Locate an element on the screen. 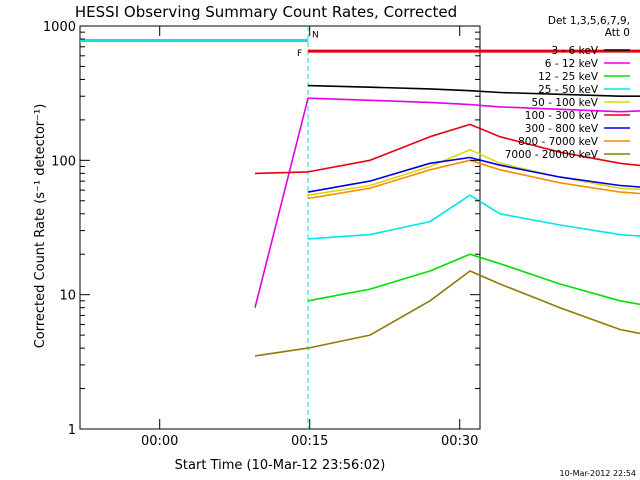  y-tick-label: 100 is located at coordinates (63, 161).